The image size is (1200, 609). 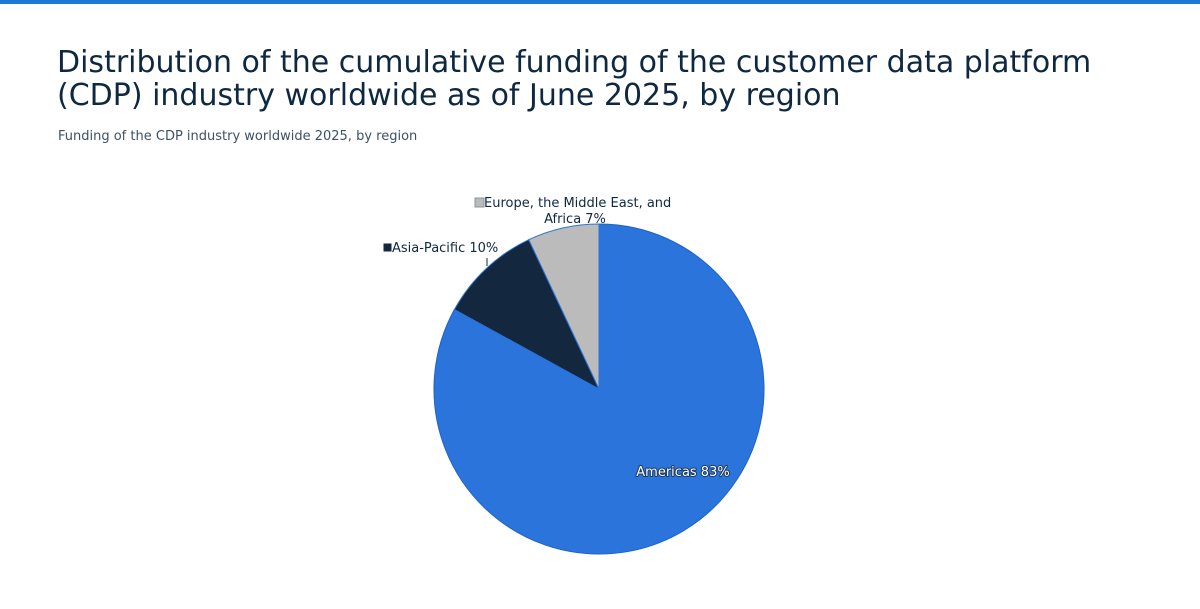 I want to click on pie-slice-asia-pacific, so click(x=527, y=315).